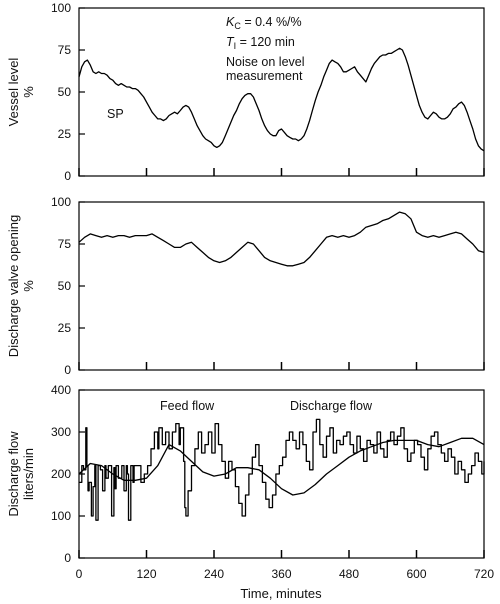 This screenshot has height=604, width=500. What do you see at coordinates (28, 92) in the screenshot?
I see `y-axis-label-level-line2: %` at bounding box center [28, 92].